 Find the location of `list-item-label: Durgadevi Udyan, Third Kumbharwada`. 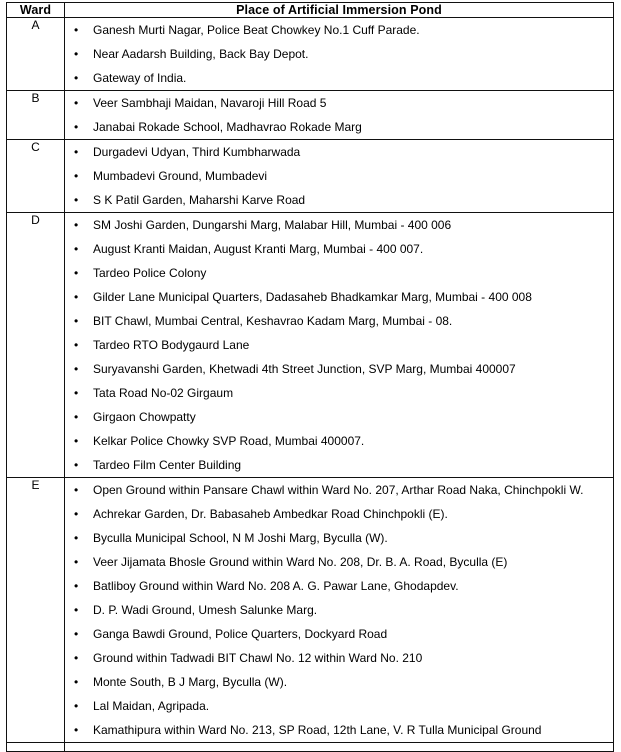

list-item-label: Durgadevi Udyan, Third Kumbharwada is located at coordinates (197, 152).